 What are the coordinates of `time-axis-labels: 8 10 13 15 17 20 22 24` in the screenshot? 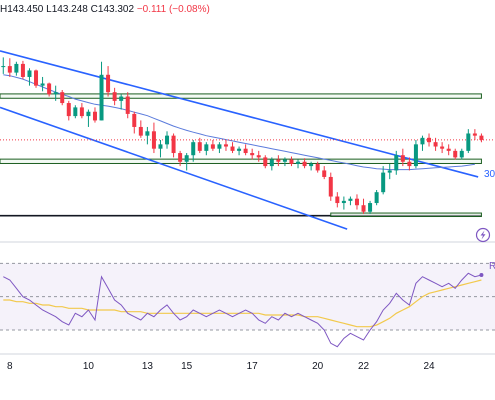 It's located at (221, 366).